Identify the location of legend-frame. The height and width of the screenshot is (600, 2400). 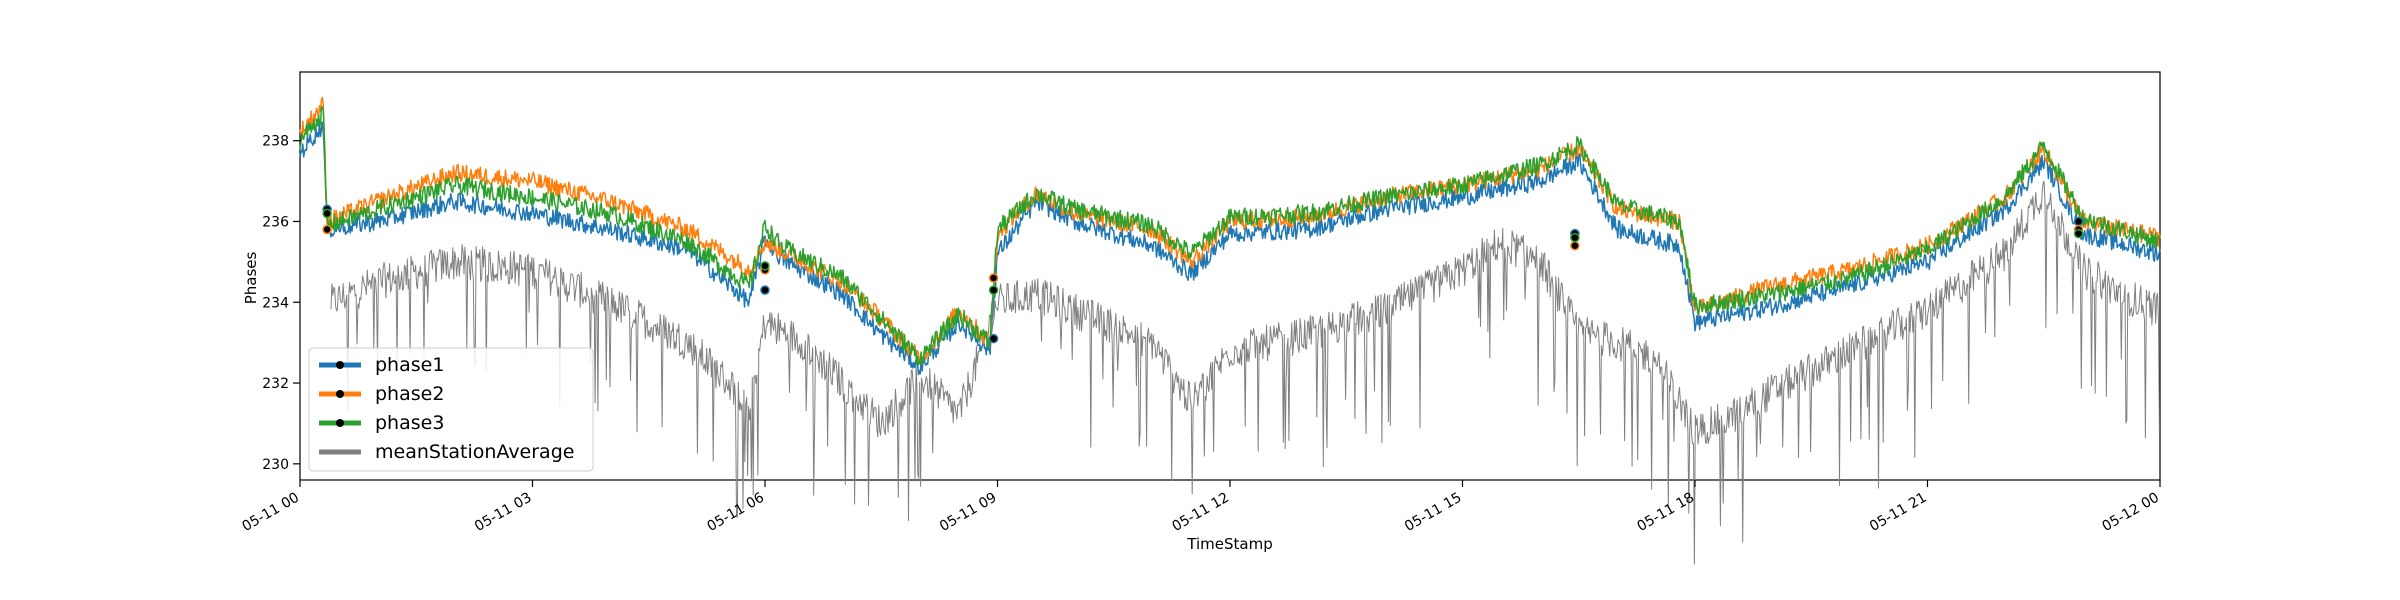
(451, 409).